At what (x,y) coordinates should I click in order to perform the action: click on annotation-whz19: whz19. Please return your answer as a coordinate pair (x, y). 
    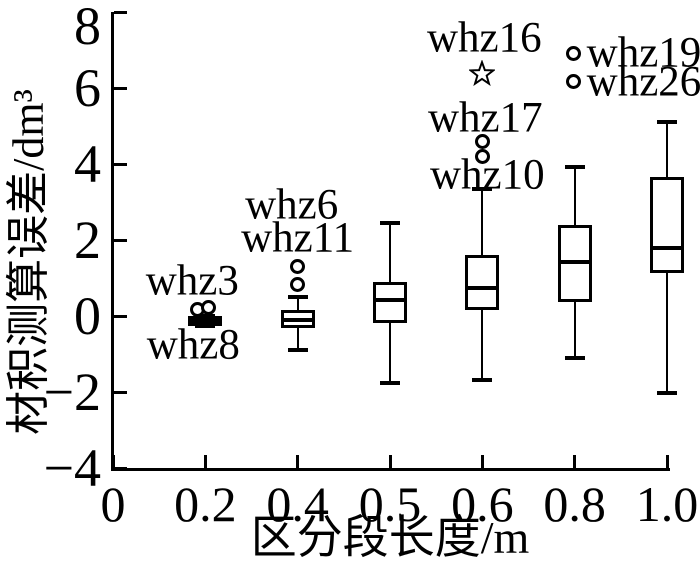
    Looking at the image, I should click on (643, 53).